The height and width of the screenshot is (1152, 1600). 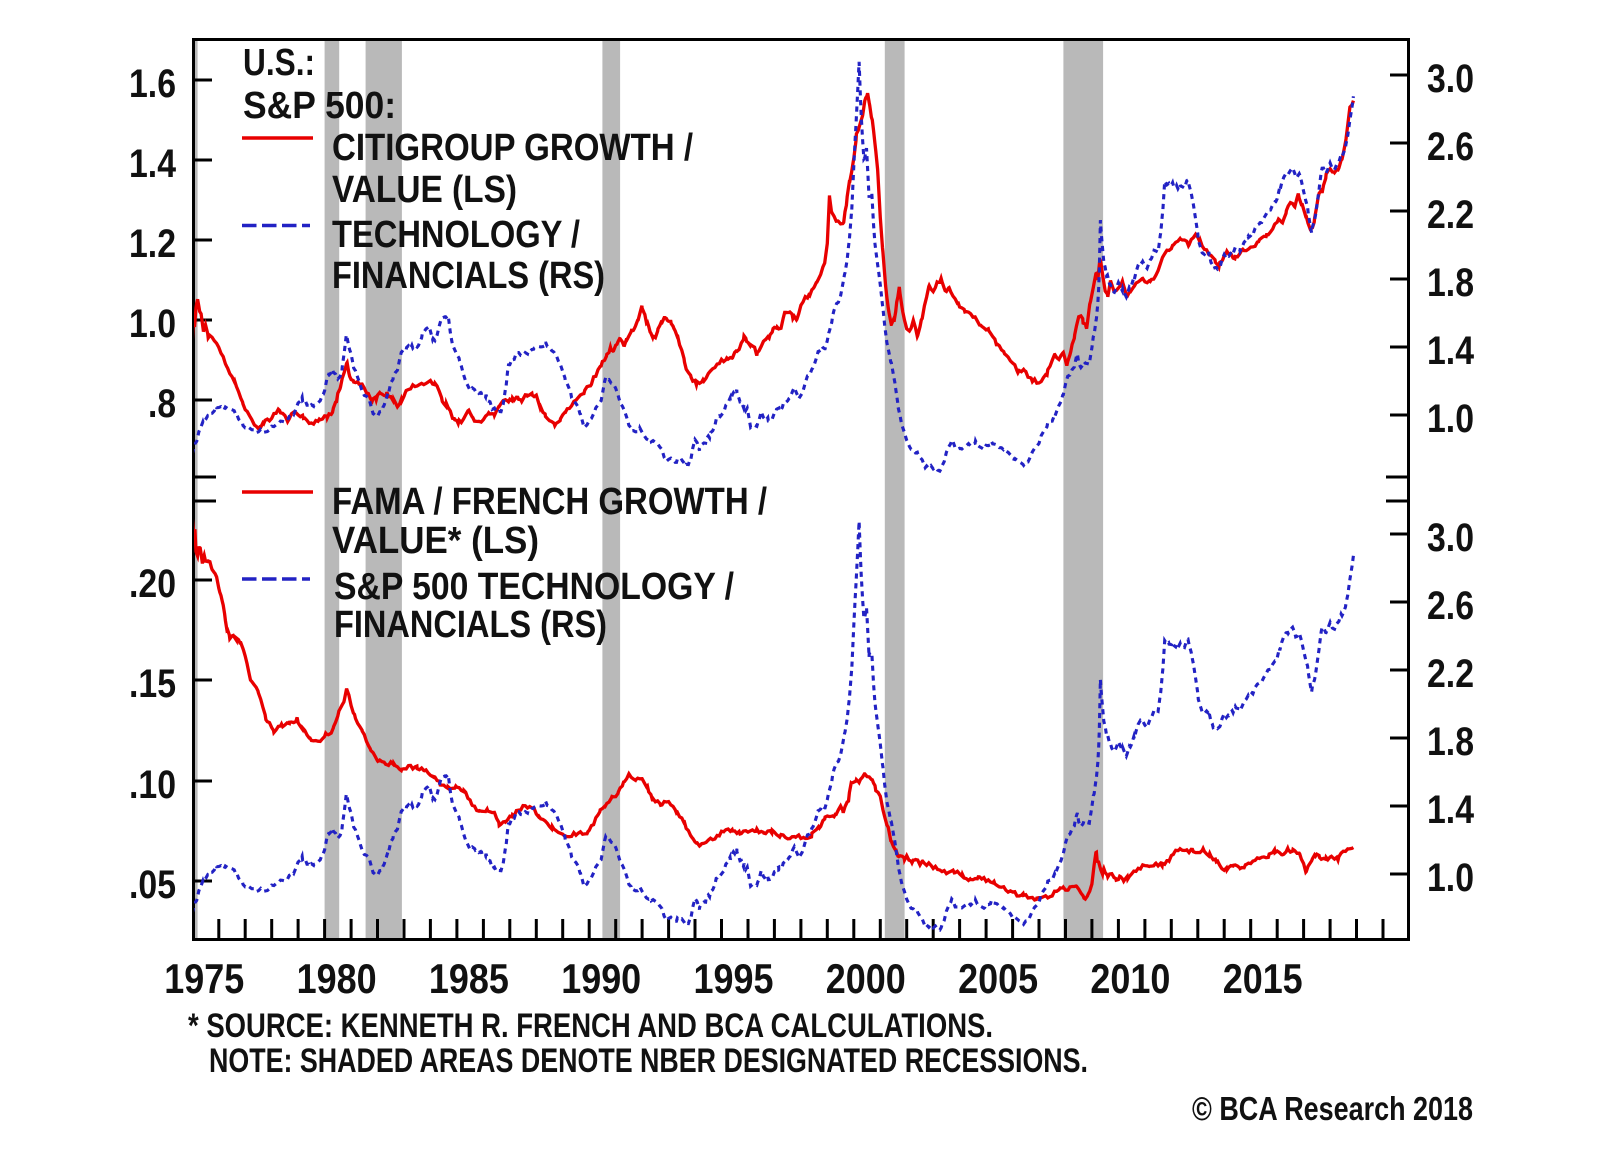 I want to click on svg-text: 1985, so click(x=469, y=978).